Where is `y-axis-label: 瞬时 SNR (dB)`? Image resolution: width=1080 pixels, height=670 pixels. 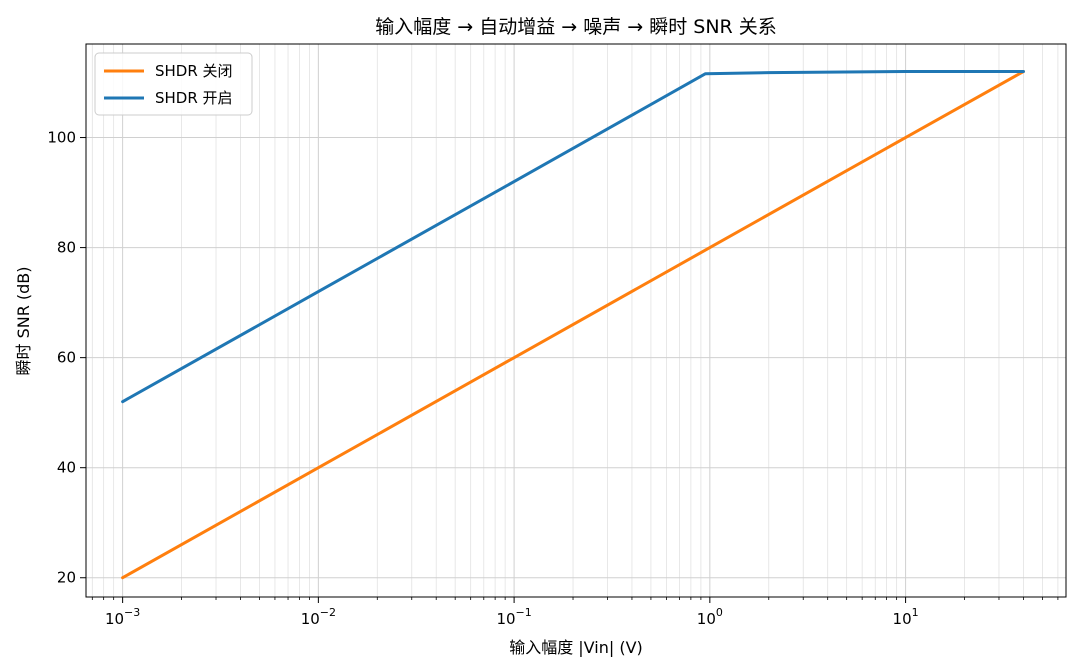 y-axis-label: 瞬时 SNR (dB) is located at coordinates (23, 320).